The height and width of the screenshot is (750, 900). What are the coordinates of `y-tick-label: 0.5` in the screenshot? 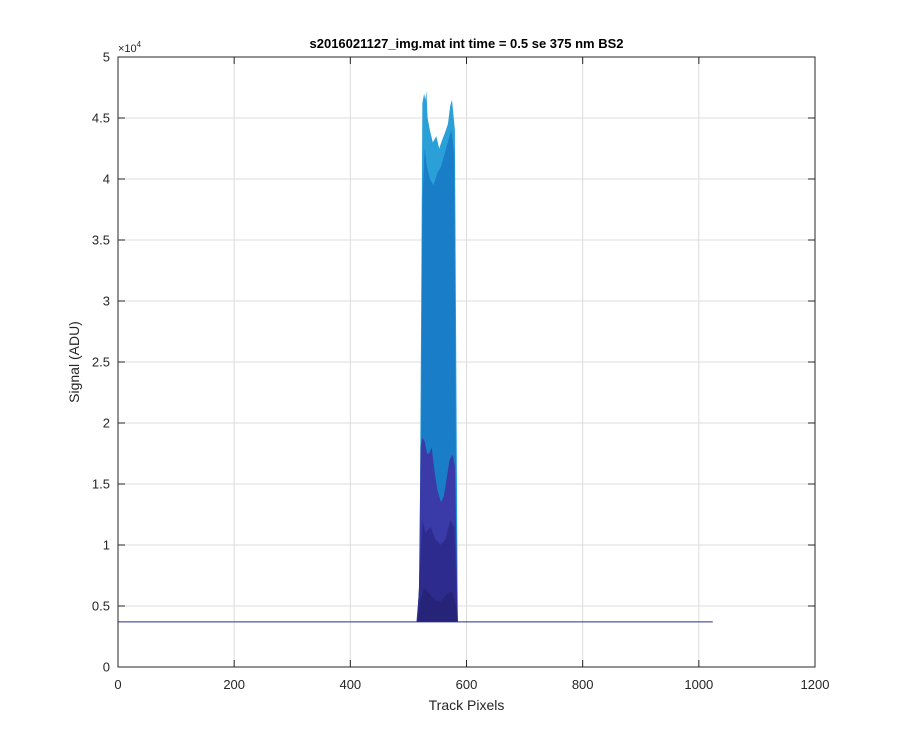 It's located at (101, 606).